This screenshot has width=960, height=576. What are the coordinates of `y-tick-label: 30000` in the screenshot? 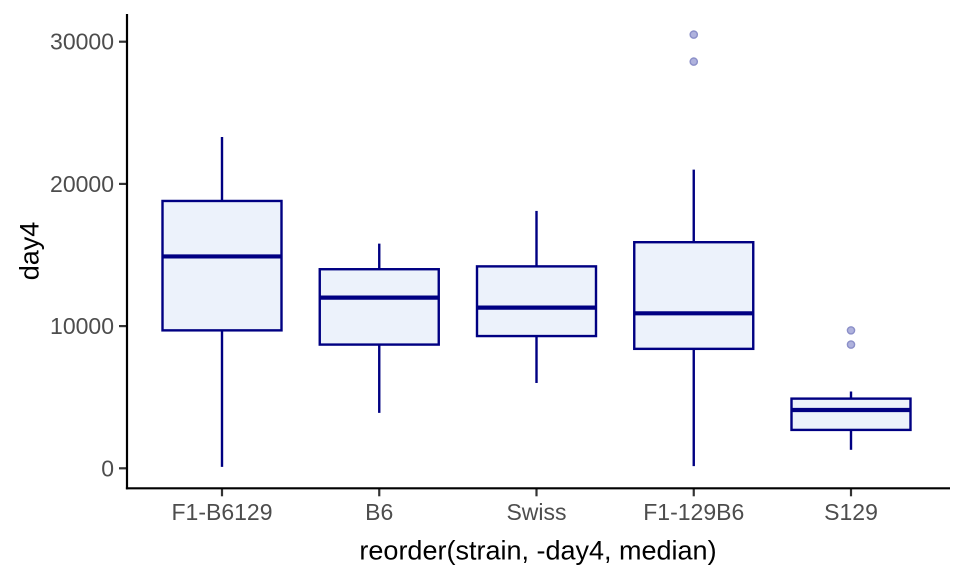 It's located at (82, 42).